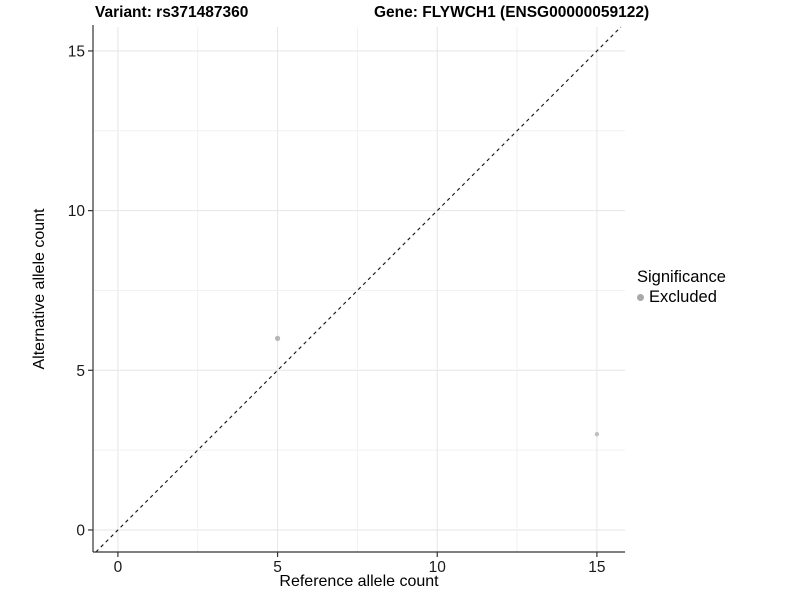 Image resolution: width=800 pixels, height=600 pixels. I want to click on x-tick-label: 5, so click(277, 567).